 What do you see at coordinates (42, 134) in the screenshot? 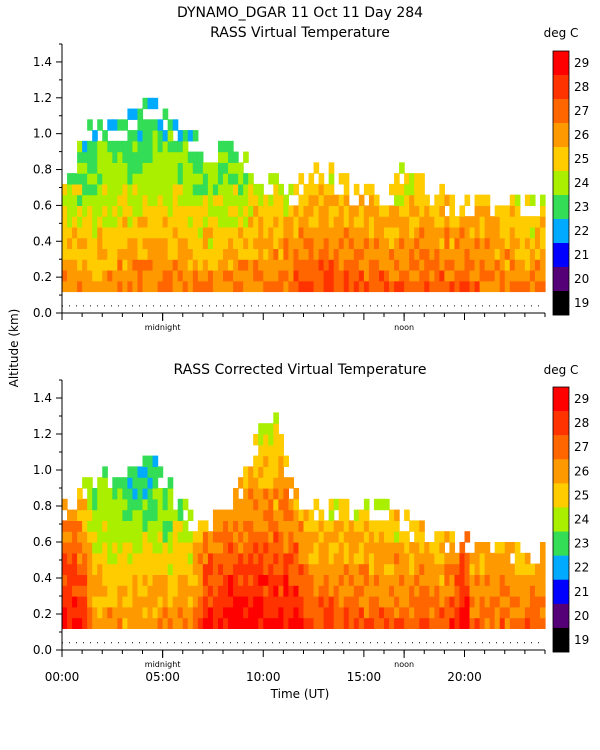
I see `y-tick-label: 1.0` at bounding box center [42, 134].